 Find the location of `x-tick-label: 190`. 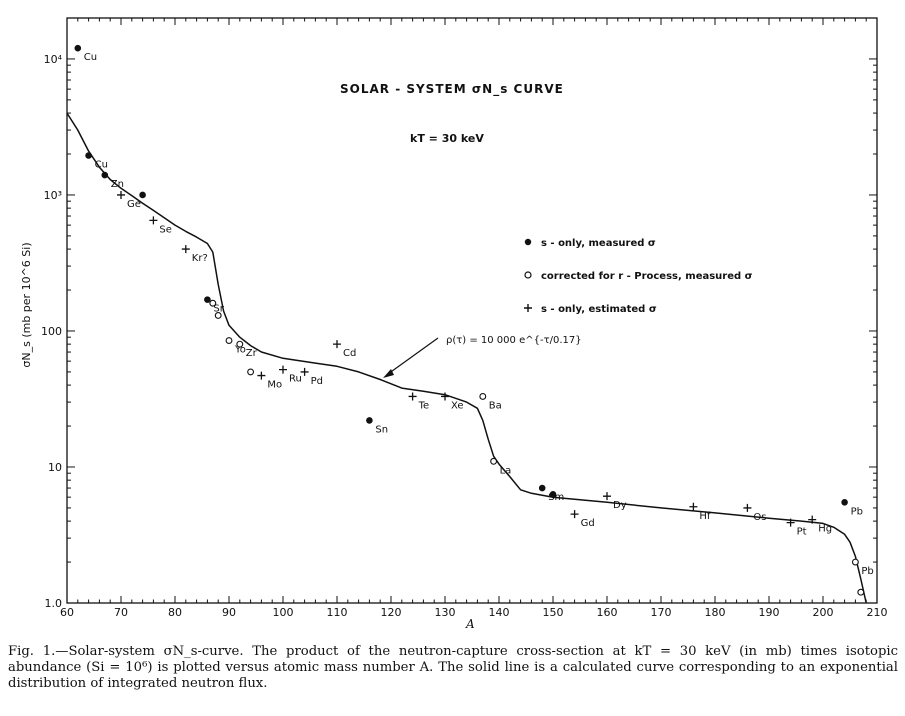

x-tick-label: 190 is located at coordinates (769, 612).